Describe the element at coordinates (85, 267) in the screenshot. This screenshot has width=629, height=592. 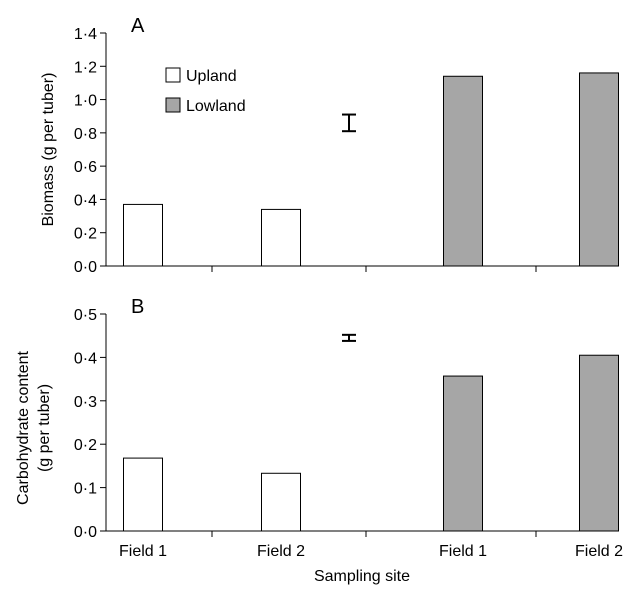
I see `panel-a-y-tick-label: 0·0` at that location.